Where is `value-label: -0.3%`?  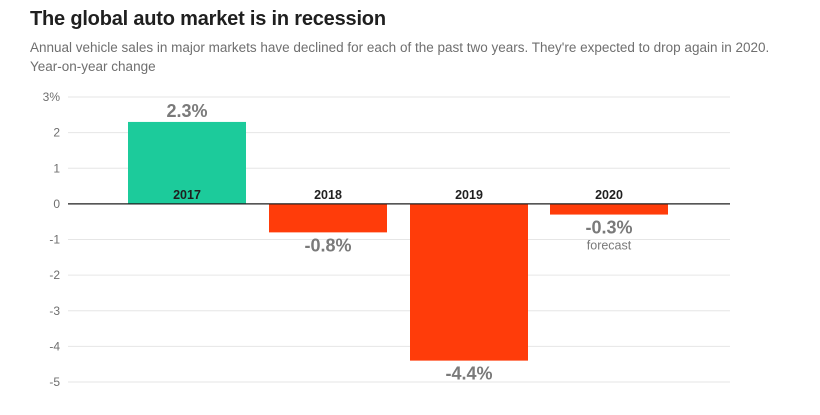
value-label: -0.3% is located at coordinates (608, 228).